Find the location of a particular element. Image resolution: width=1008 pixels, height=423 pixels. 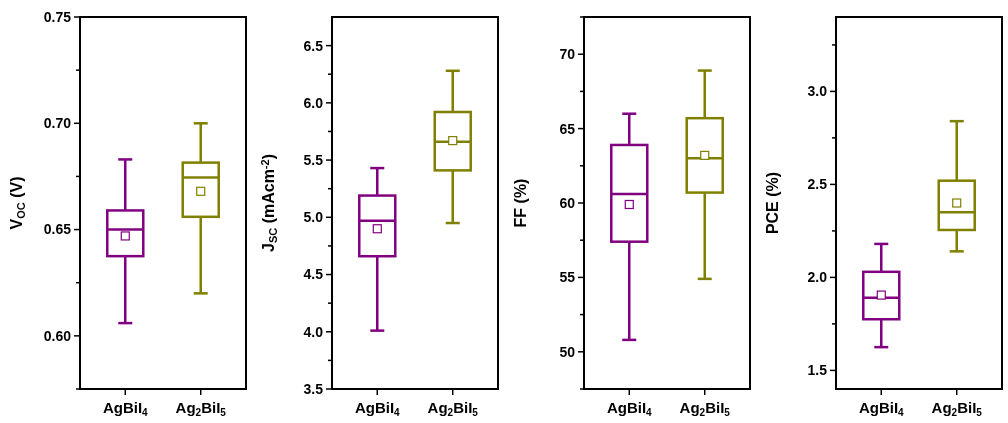

y-axis-title: FF (%) is located at coordinates (520, 203).